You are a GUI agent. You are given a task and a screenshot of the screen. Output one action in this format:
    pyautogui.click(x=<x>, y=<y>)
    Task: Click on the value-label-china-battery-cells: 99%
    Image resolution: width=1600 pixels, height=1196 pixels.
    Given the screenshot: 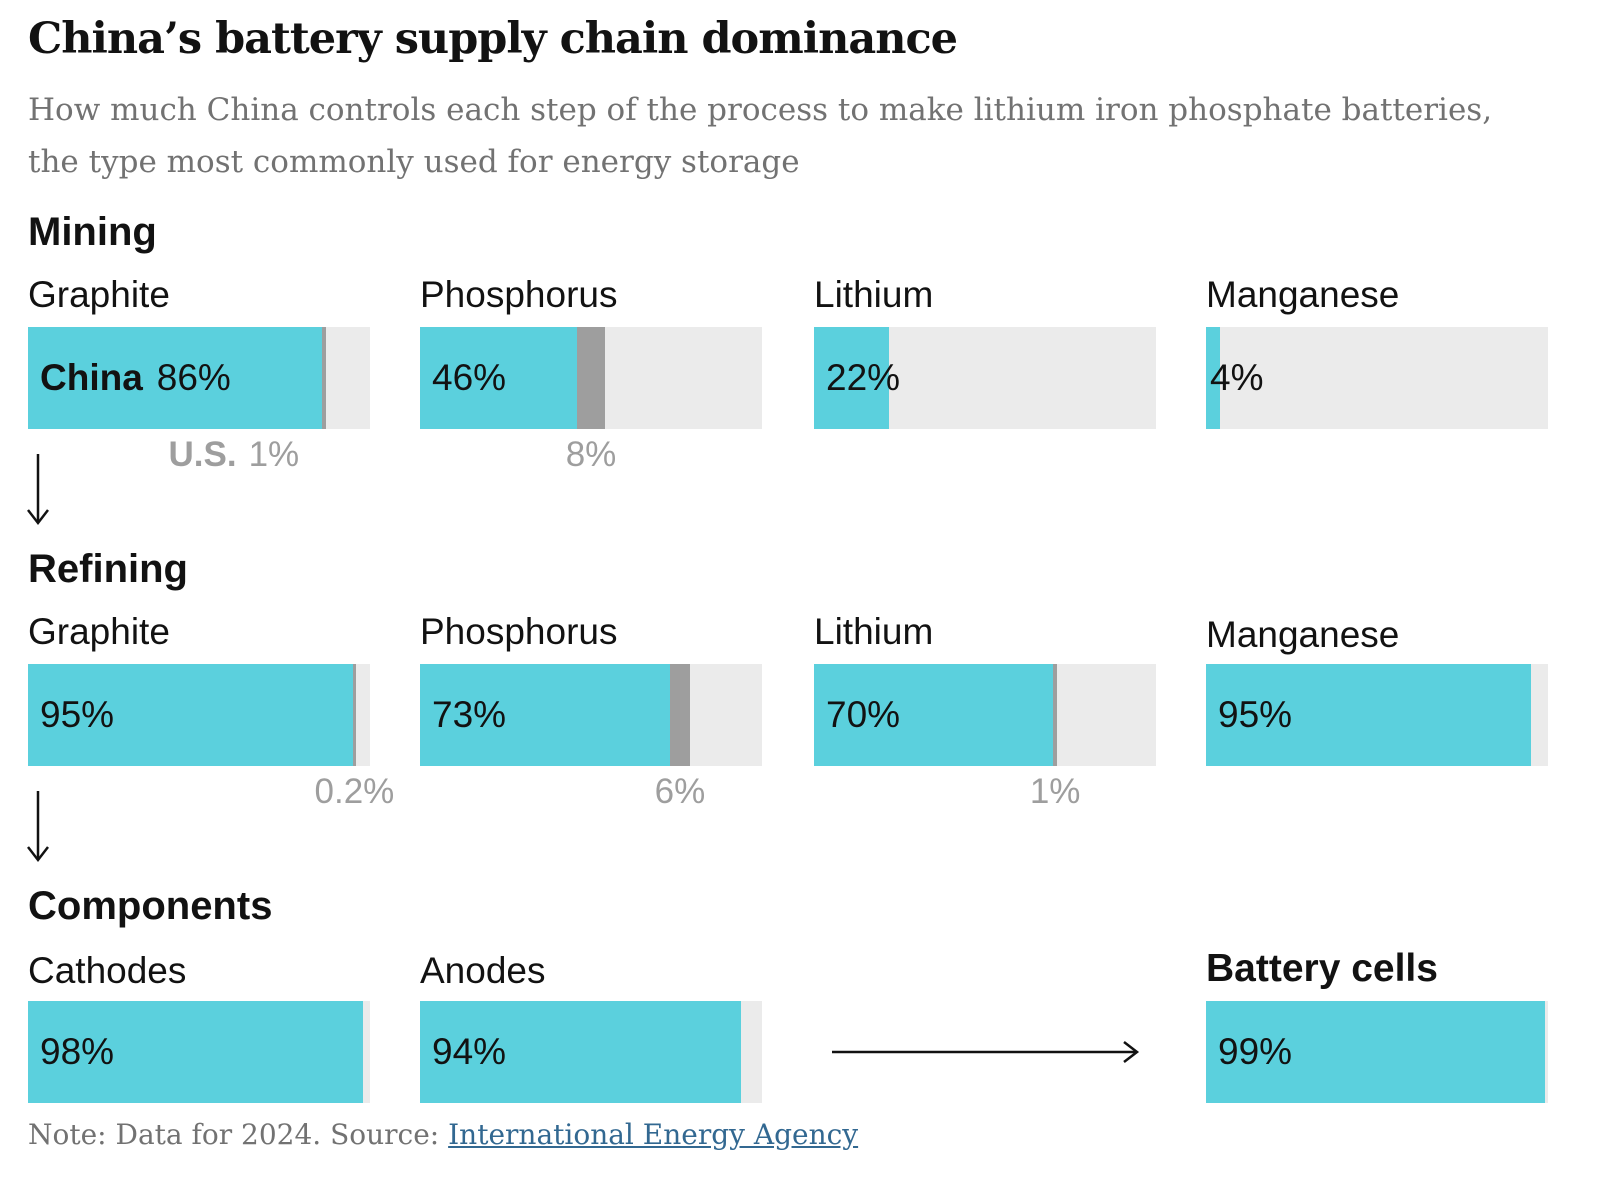 What is the action you would take?
    pyautogui.click(x=1255, y=1052)
    